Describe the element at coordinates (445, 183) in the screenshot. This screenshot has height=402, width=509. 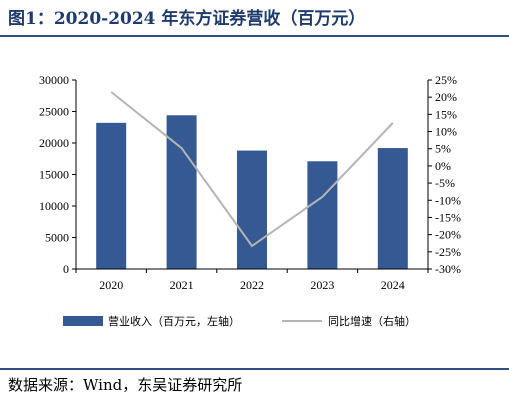
I see `right-tick-label: -5%` at that location.